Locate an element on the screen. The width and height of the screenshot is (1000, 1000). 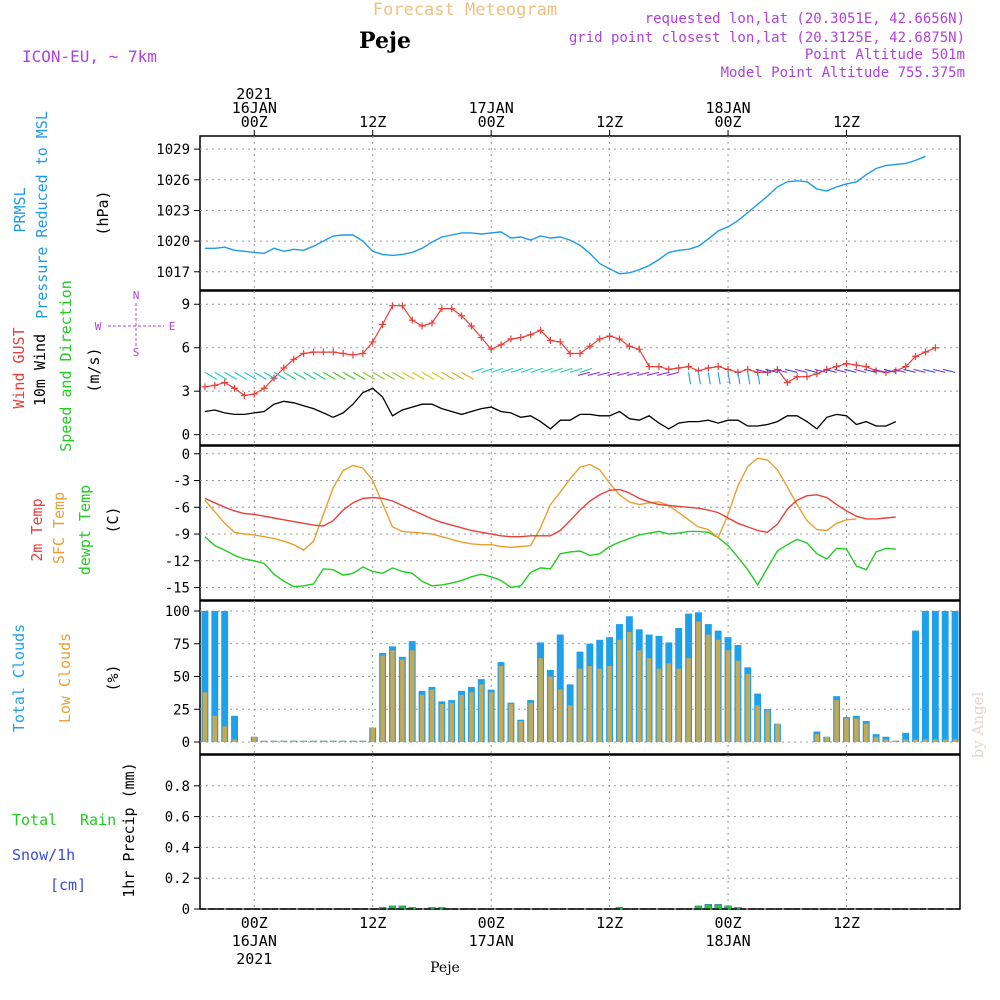
compass-e: E is located at coordinates (172, 326).